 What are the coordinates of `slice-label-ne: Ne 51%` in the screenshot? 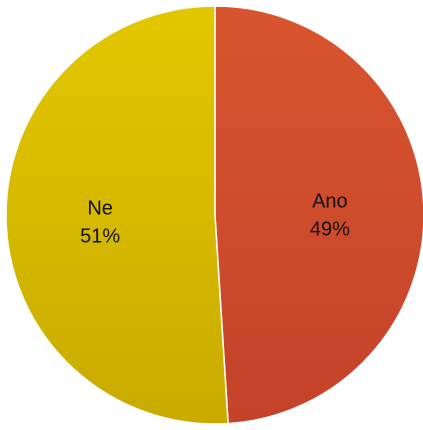 It's located at (100, 223).